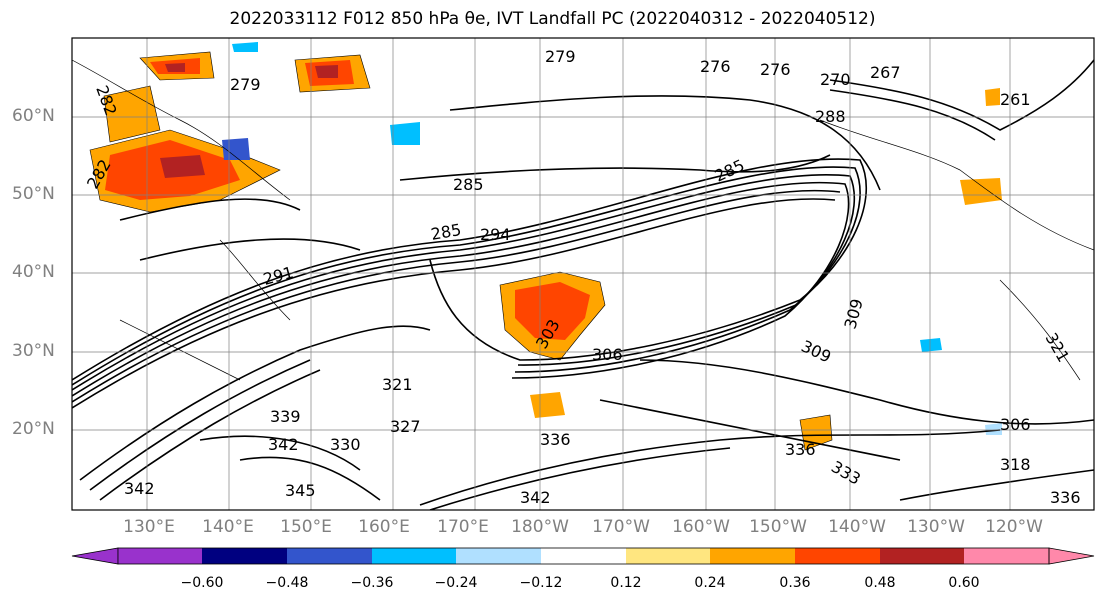 The width and height of the screenshot is (1105, 603). What do you see at coordinates (857, 527) in the screenshot?
I see `lon-label: 140°W` at bounding box center [857, 527].